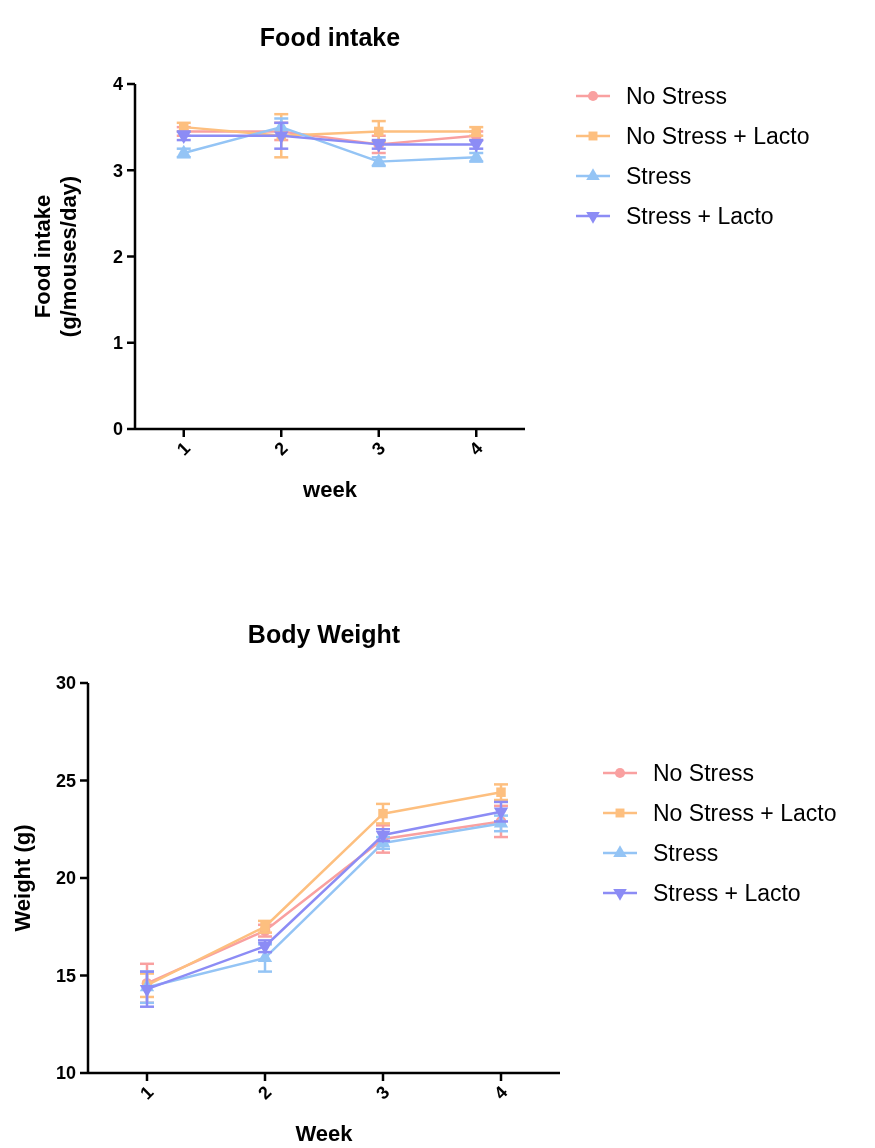 The width and height of the screenshot is (875, 1148). Describe the element at coordinates (65, 683) in the screenshot. I see `y-tick-label: 30` at that location.